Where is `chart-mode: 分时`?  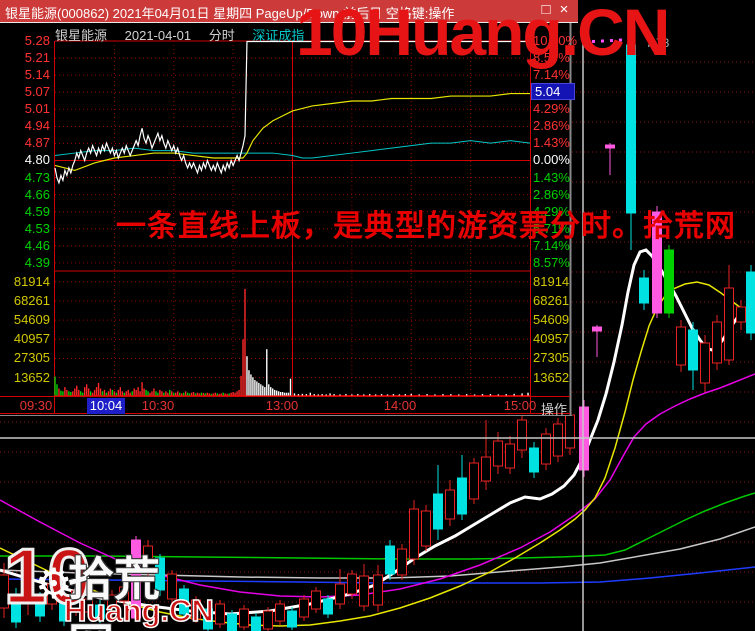 chart-mode: 分时 is located at coordinates (221, 35).